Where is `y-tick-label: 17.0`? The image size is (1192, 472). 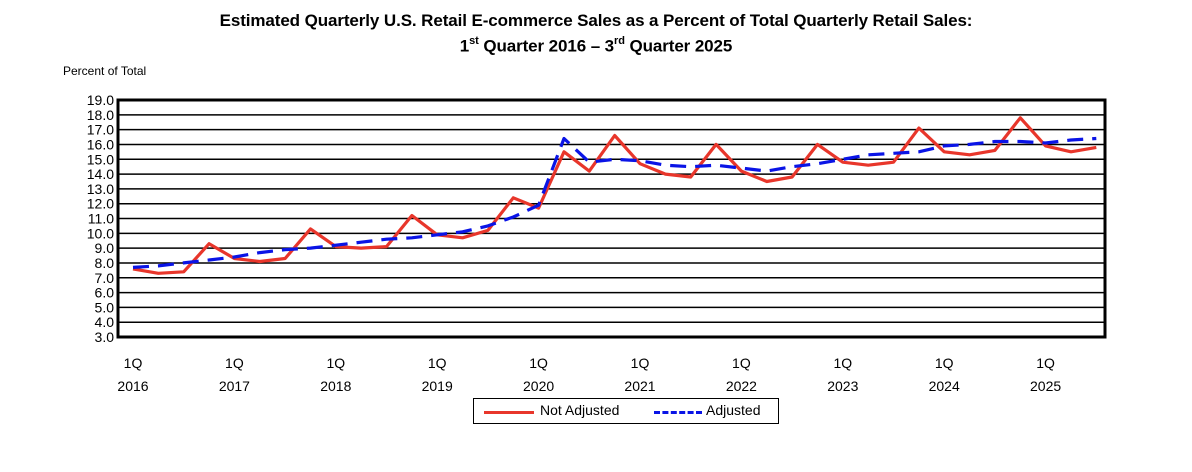 y-tick-label: 17.0 is located at coordinates (100, 130).